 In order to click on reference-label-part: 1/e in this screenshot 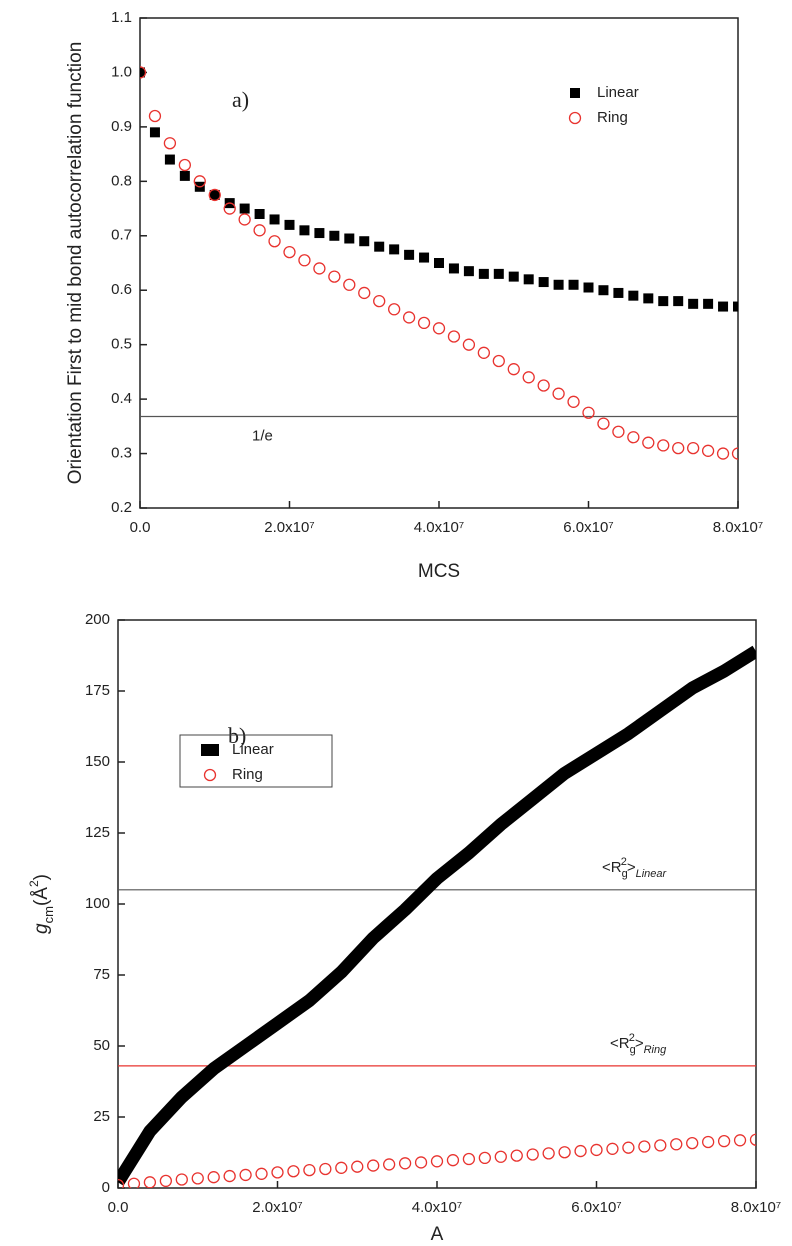, I will do `click(262, 436)`.